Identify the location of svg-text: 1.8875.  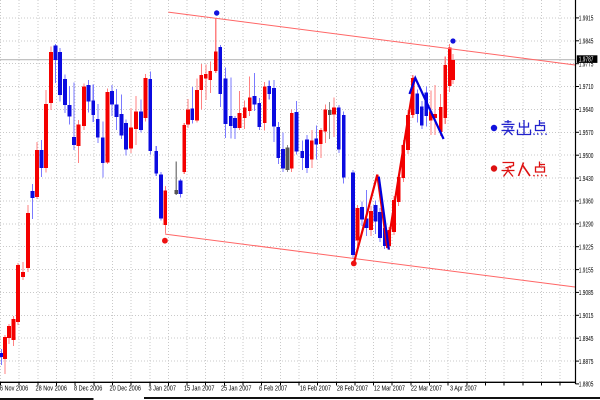
(586, 362).